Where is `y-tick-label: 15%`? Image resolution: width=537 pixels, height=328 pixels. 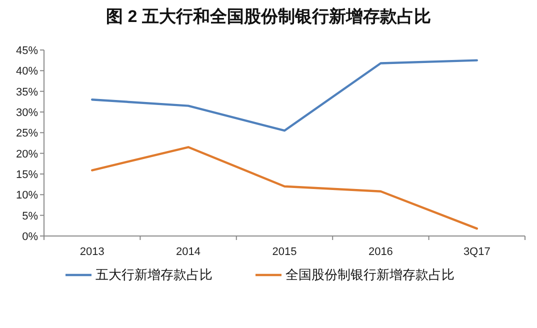 y-tick-label: 15% is located at coordinates (27, 175).